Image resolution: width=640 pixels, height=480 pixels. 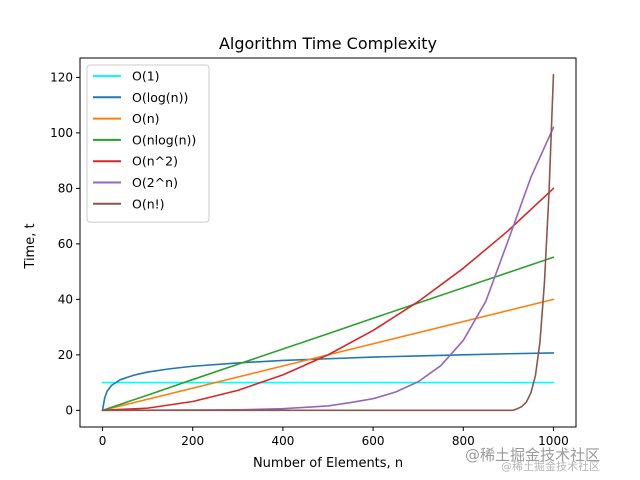 I want to click on legend-label-o-n: O(n!), so click(x=148, y=203).